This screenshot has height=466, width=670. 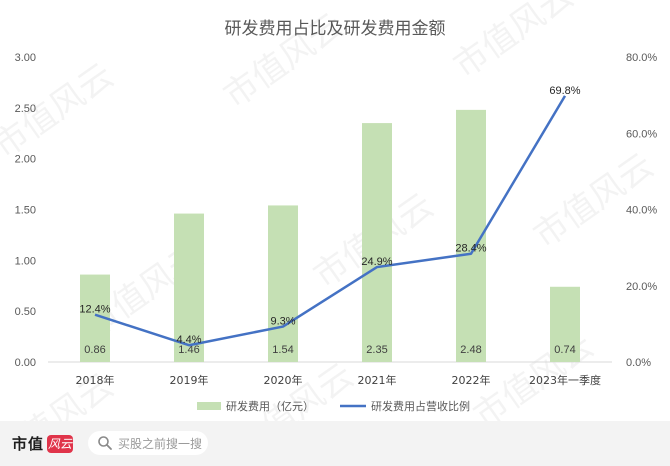 What do you see at coordinates (188, 350) in the screenshot?
I see `bar-value-label: 1.46` at bounding box center [188, 350].